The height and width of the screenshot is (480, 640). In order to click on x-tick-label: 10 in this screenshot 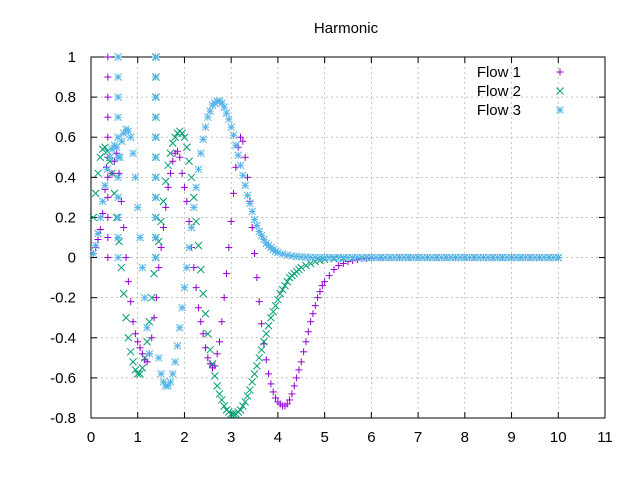, I will do `click(558, 437)`.